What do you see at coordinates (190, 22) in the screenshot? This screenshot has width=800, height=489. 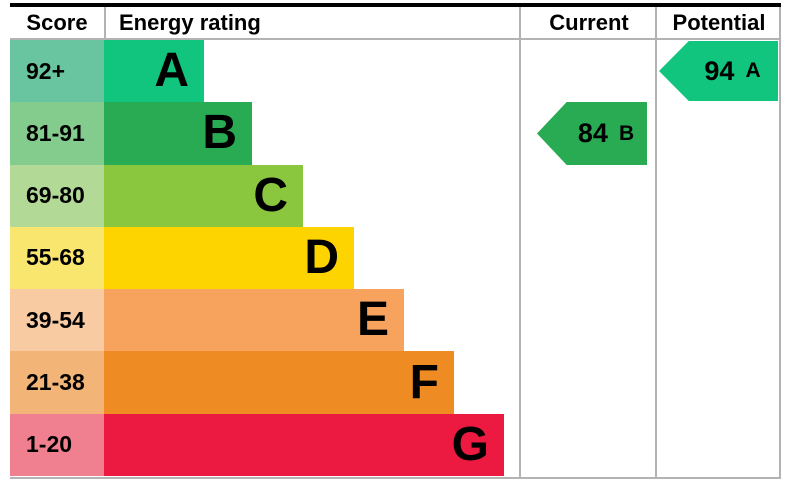 I see `header-energy-rating: Energy rating` at bounding box center [190, 22].